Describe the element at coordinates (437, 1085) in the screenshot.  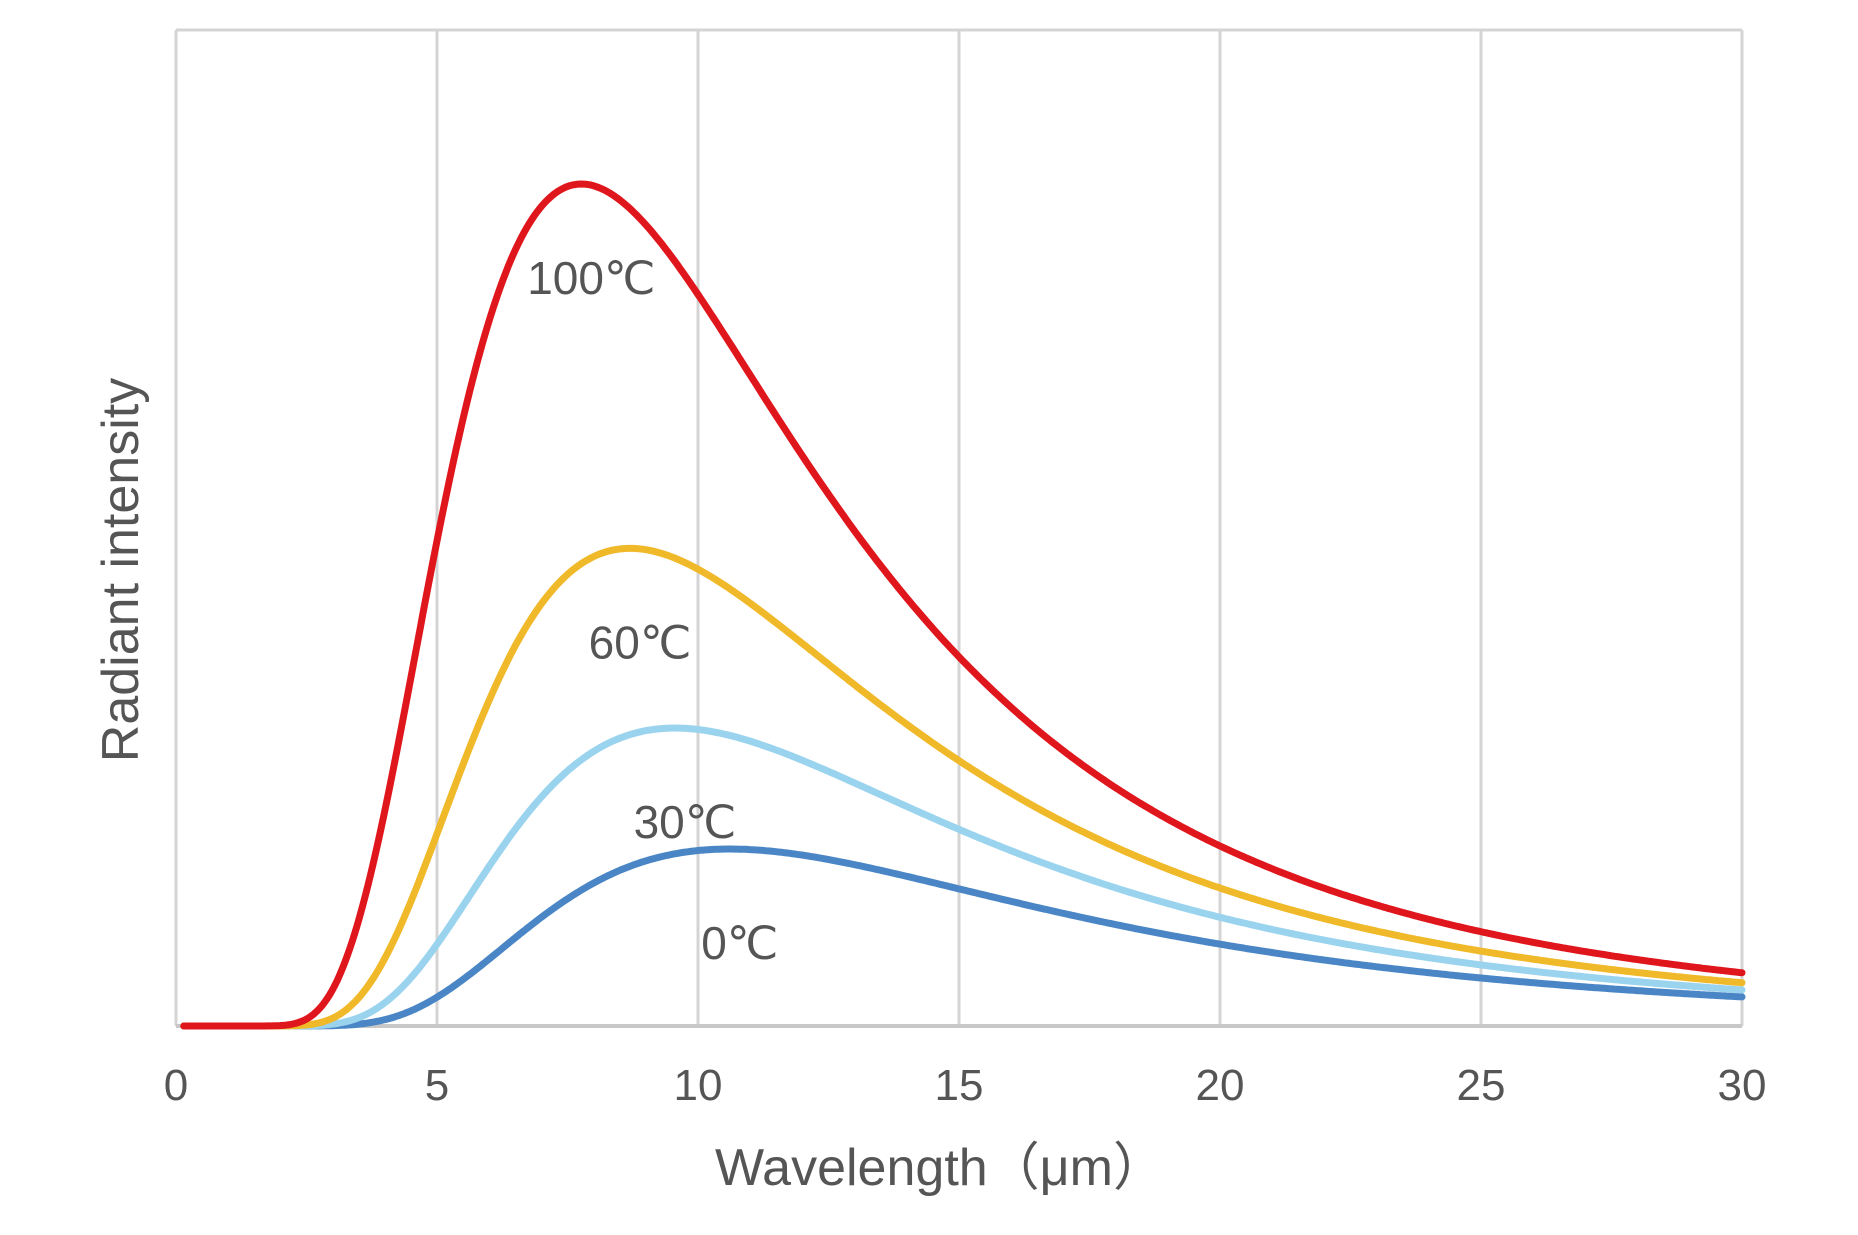
I see `x-tick-label: 5` at that location.